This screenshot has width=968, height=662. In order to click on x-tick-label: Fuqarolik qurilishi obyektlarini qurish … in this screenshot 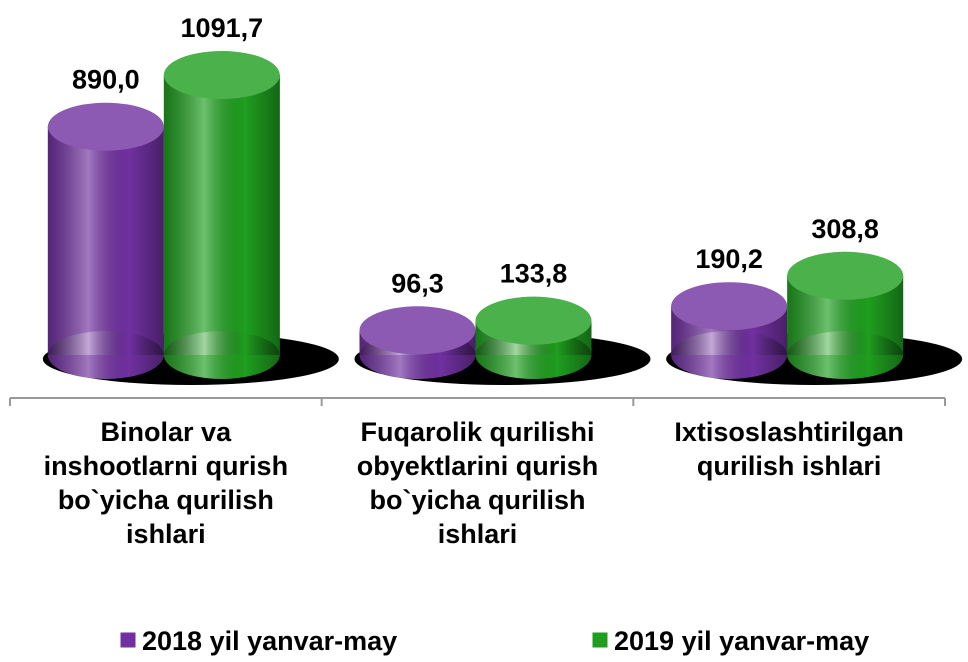, I will do `click(477, 483)`.